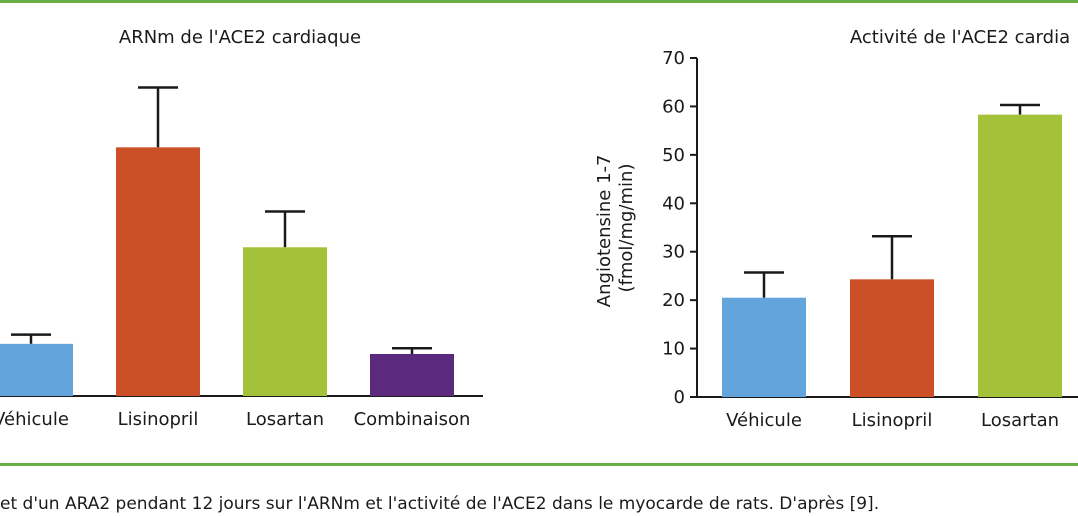  Describe the element at coordinates (673, 252) in the screenshot. I see `y-tick-label: 30` at that location.